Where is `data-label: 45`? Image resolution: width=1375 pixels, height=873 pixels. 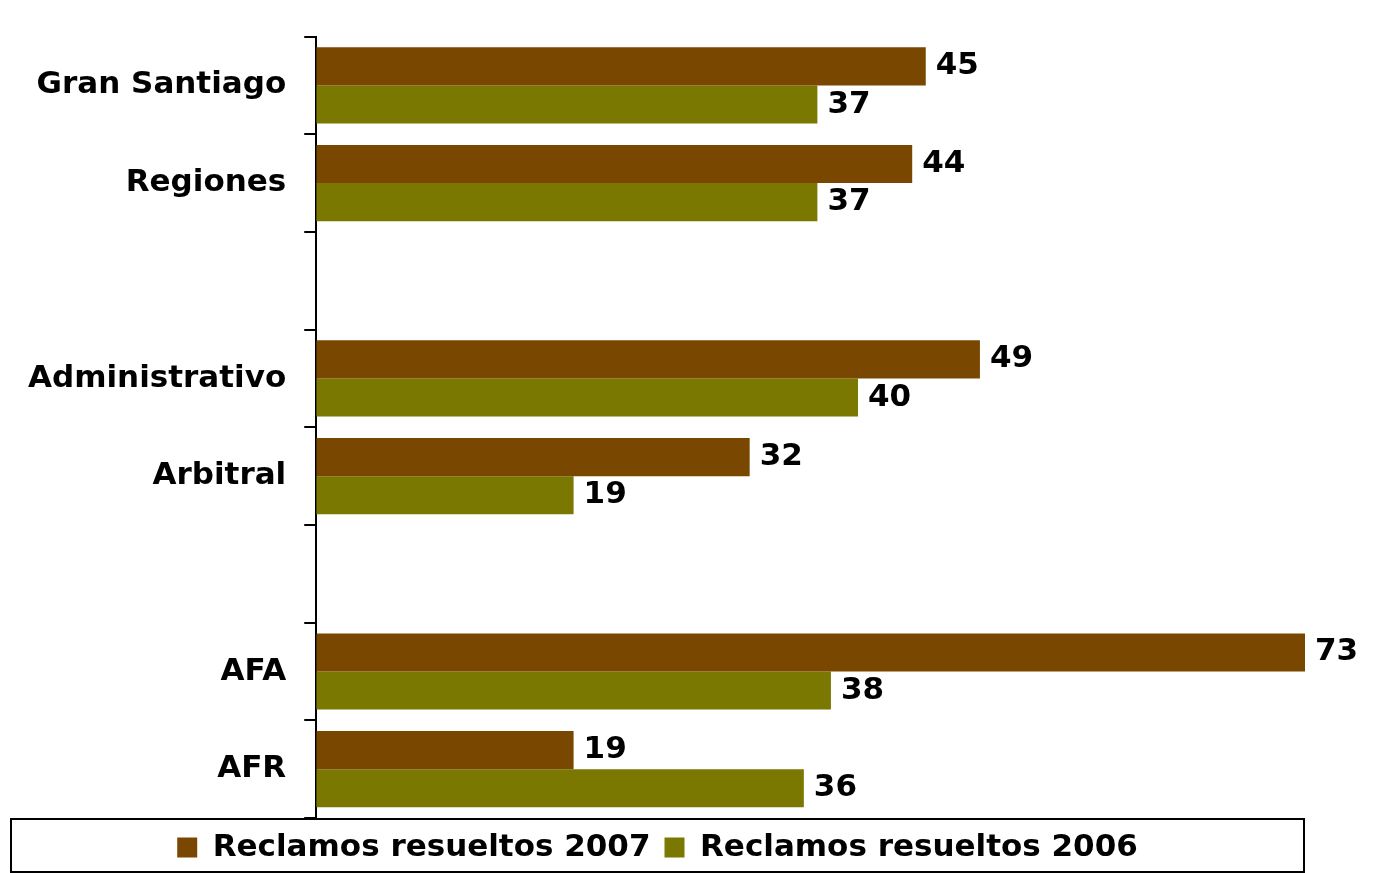
data-label: 45 is located at coordinates (957, 63).